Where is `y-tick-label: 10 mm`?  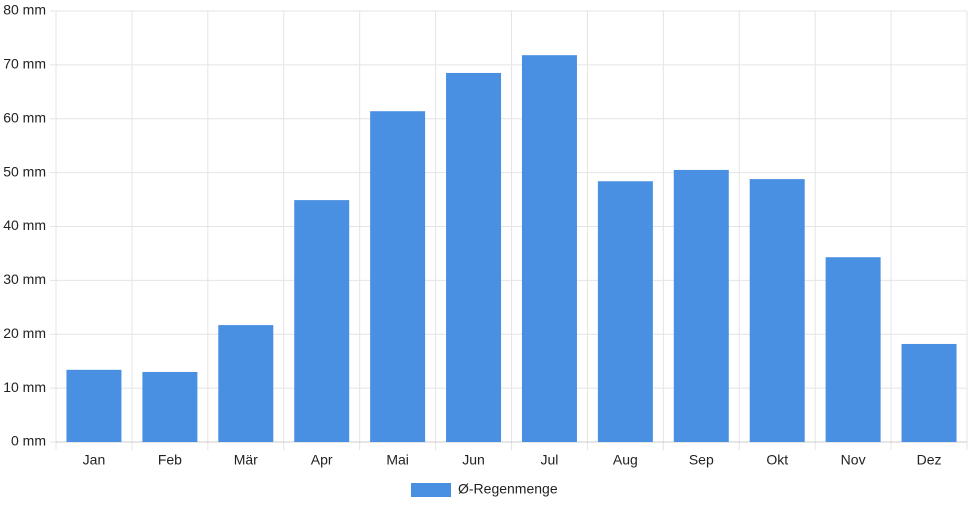
y-tick-label: 10 mm is located at coordinates (24, 387).